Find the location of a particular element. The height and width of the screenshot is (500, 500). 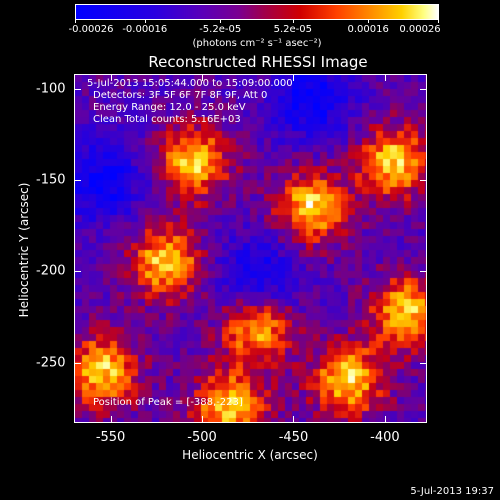

y-tick-label: -100 is located at coordinates (51, 89).